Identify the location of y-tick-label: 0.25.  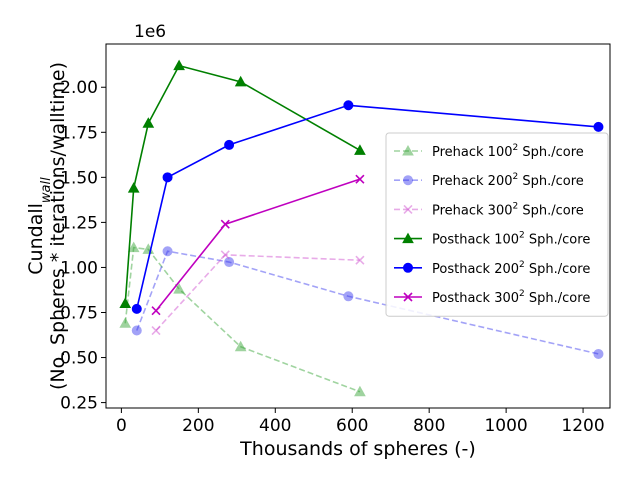
(79, 404).